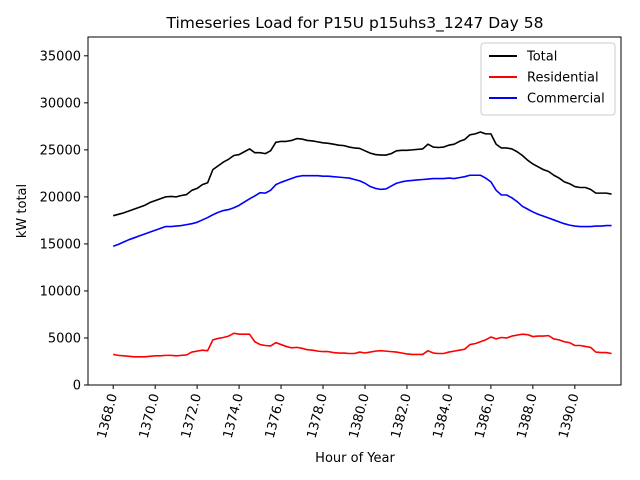  Describe the element at coordinates (355, 458) in the screenshot. I see `x-axis-title: Hour of Year` at that location.